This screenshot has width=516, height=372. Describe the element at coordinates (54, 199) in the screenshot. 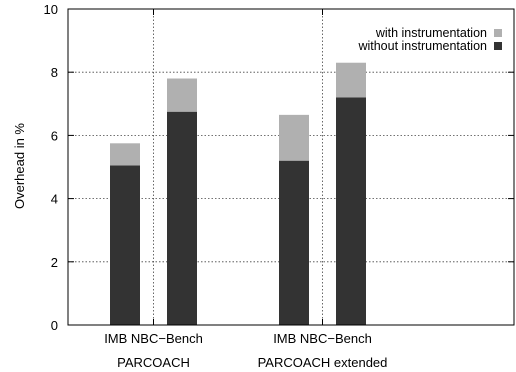

I see `y-tick-label: 4` at that location.